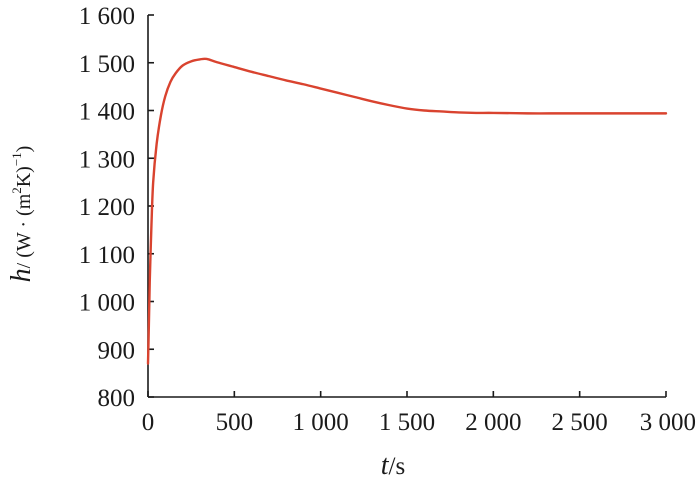  I want to click on y-axis-title: h/ (W · (m2K)−1), so click(21, 214).